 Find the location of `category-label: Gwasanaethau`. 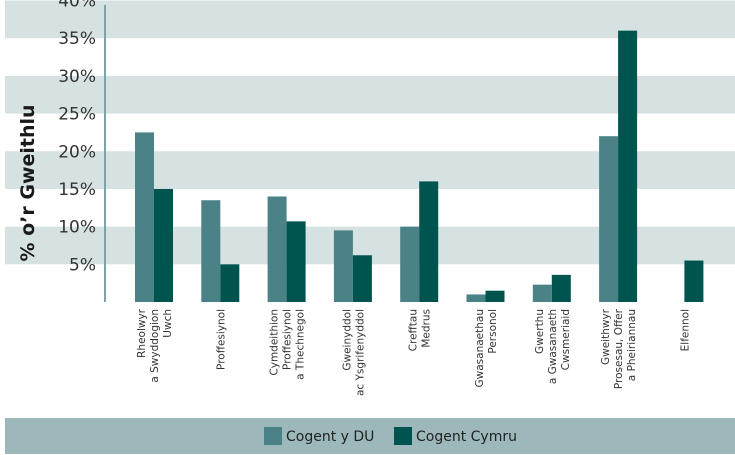

category-label: Gwasanaethau is located at coordinates (480, 348).